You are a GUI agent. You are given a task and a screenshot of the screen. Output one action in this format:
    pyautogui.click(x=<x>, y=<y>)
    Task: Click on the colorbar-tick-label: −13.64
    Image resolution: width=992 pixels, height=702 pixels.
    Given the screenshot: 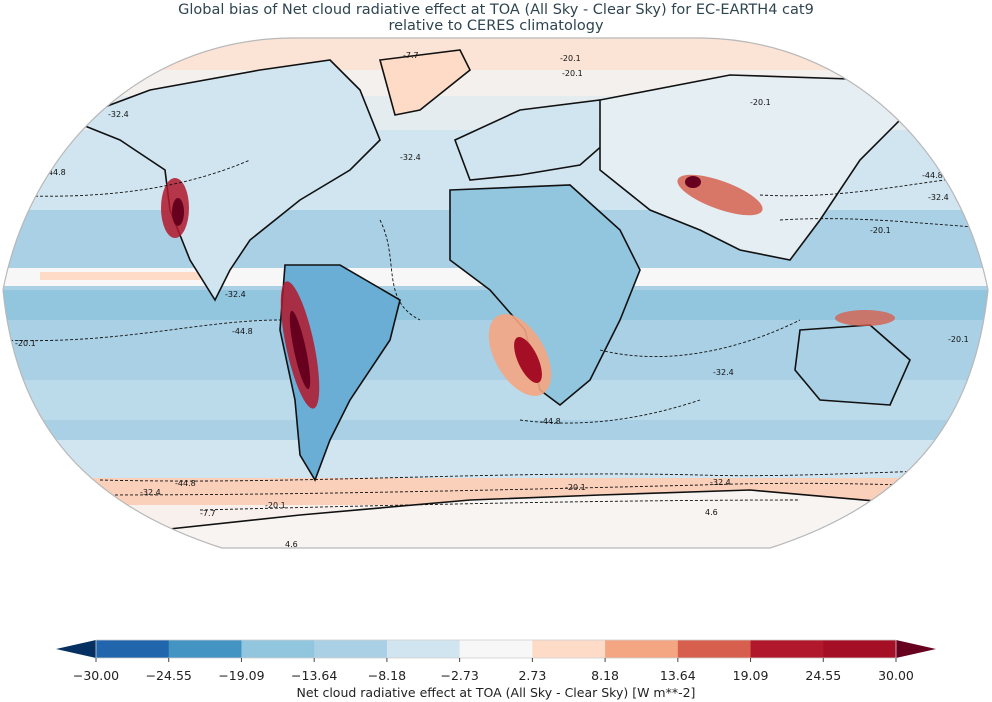 What is the action you would take?
    pyautogui.click(x=314, y=675)
    